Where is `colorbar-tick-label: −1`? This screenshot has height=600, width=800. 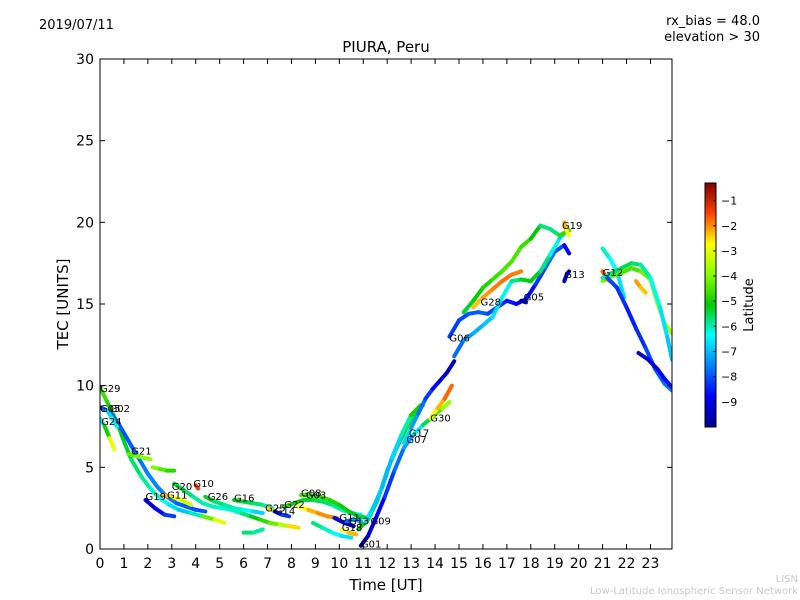
colorbar-tick-label: −1 is located at coordinates (729, 201).